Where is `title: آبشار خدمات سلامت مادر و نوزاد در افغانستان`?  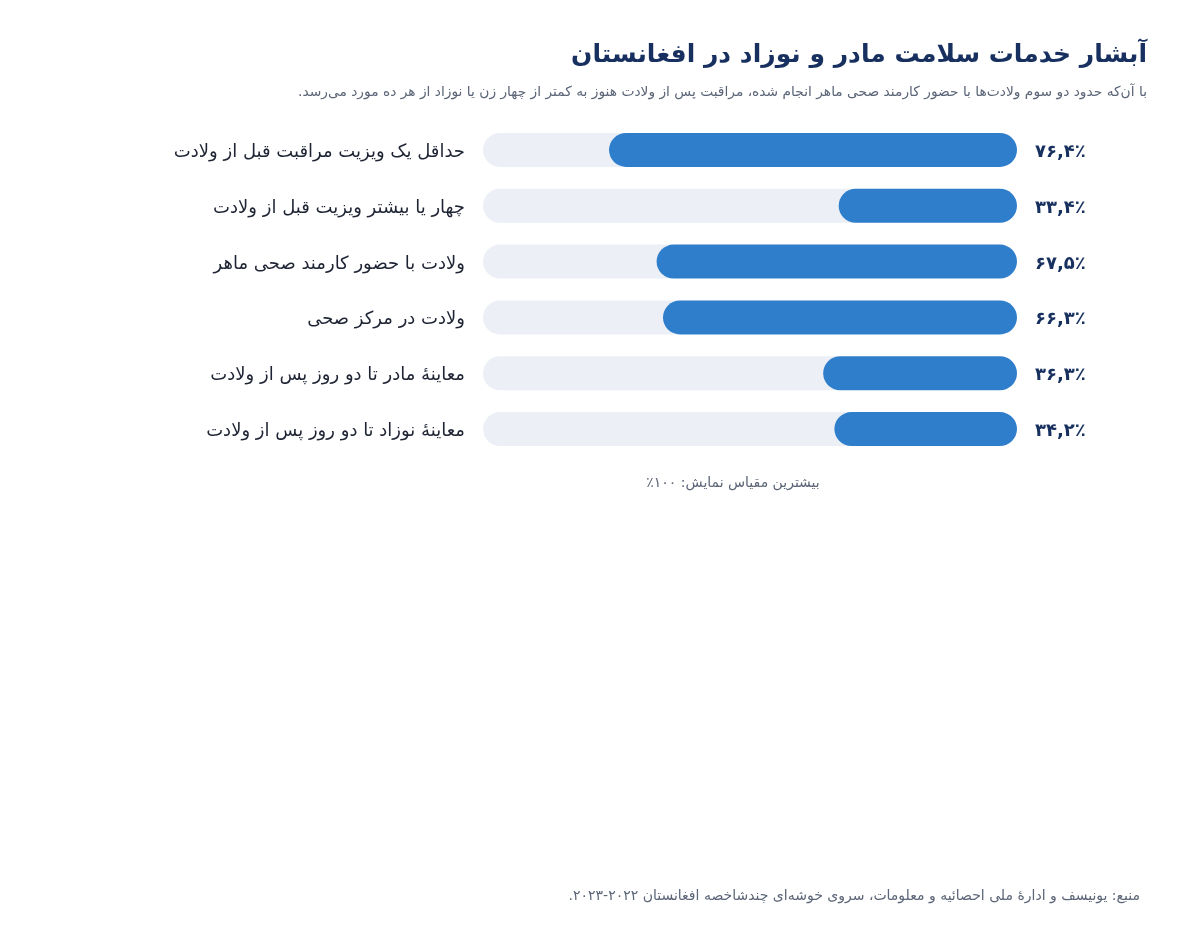
title: آبشار خدمات سلامت مادر و نوزاد در افغانستان is located at coordinates (859, 53).